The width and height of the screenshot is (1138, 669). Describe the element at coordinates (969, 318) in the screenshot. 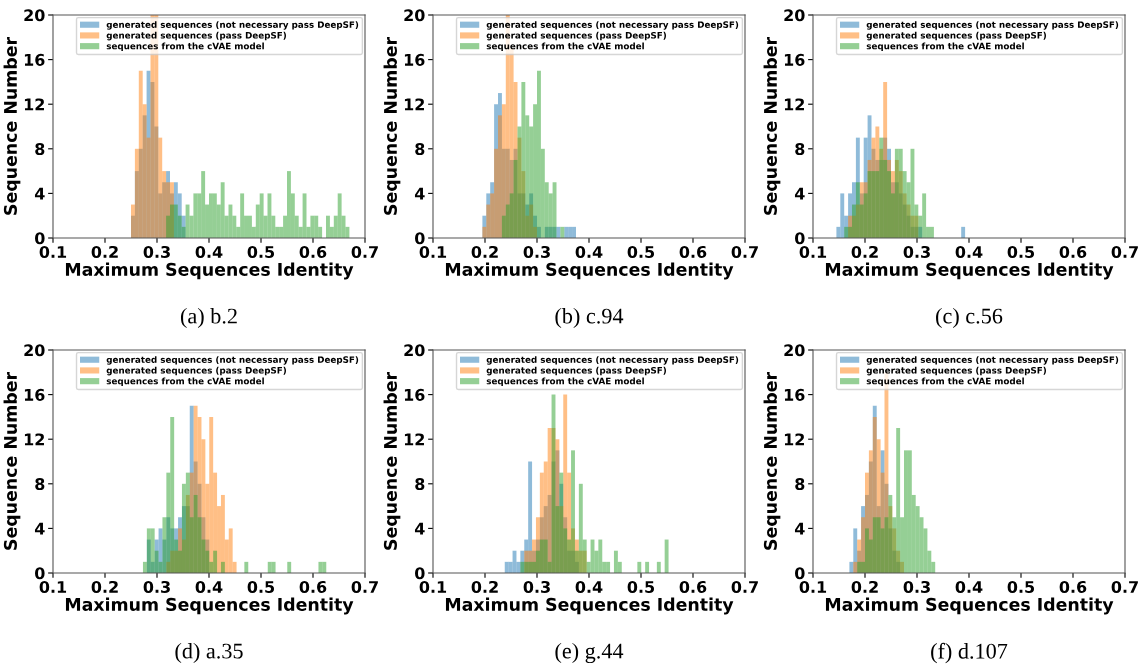

I see `text: (c) c.56` at that location.